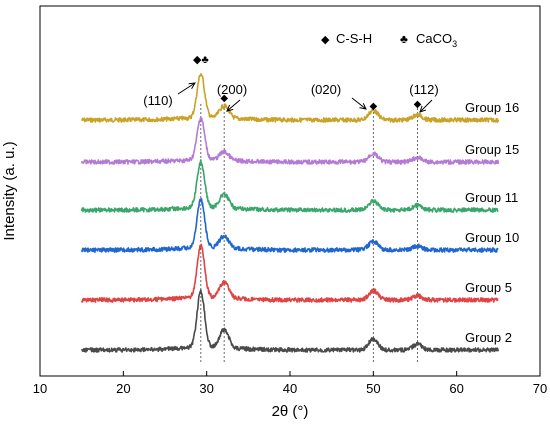 The width and height of the screenshot is (550, 430). What do you see at coordinates (492, 149) in the screenshot?
I see `series-label: Group 15` at bounding box center [492, 149].